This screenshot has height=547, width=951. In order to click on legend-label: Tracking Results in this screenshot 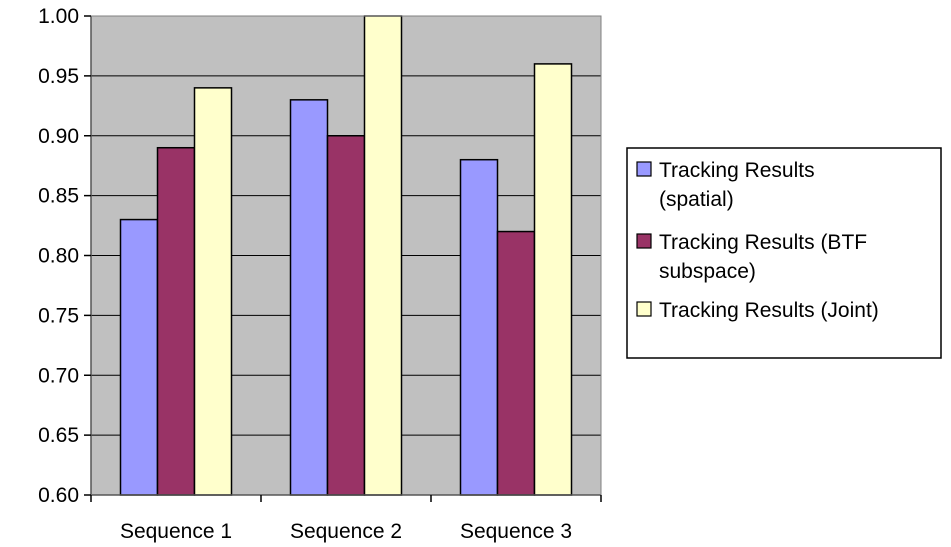, I will do `click(737, 170)`.